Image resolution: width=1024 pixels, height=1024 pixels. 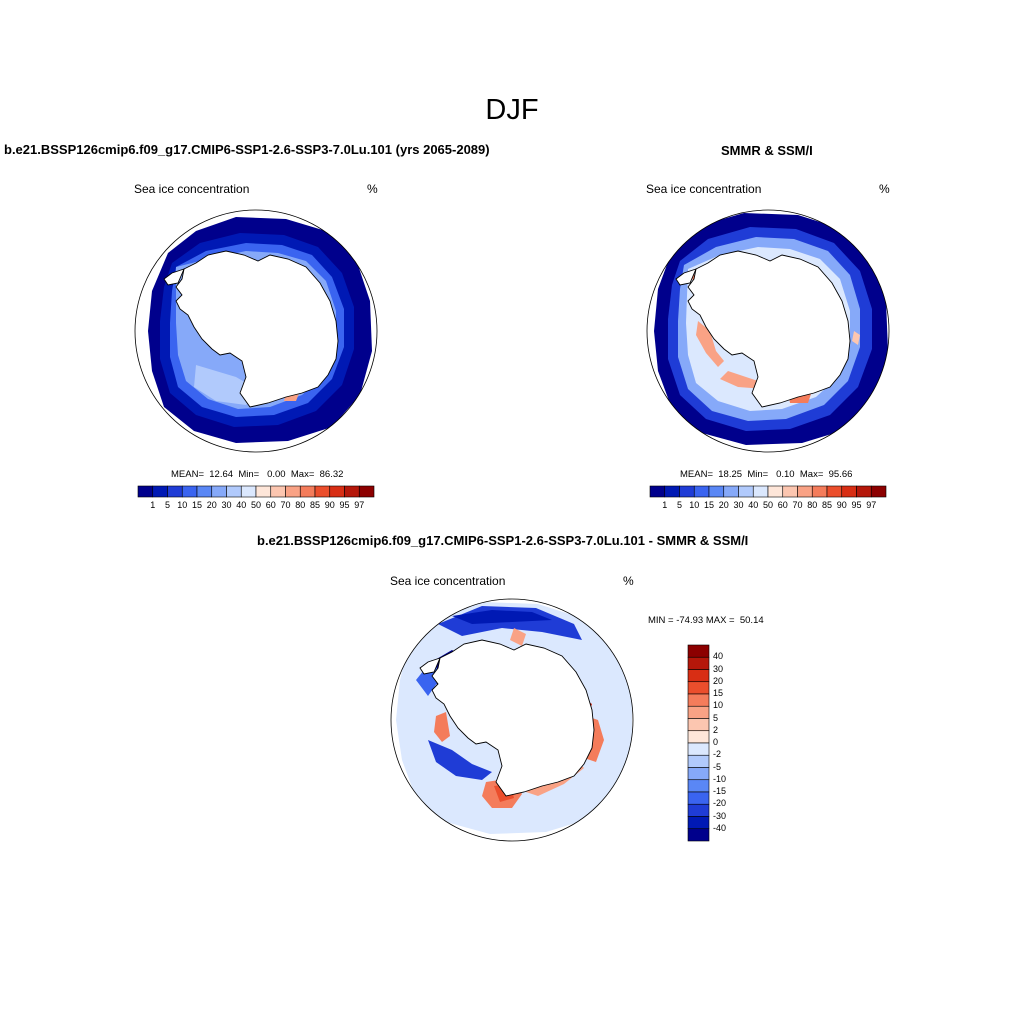 I want to click on colorbar-obs-tick-label: 40, so click(x=753, y=505).